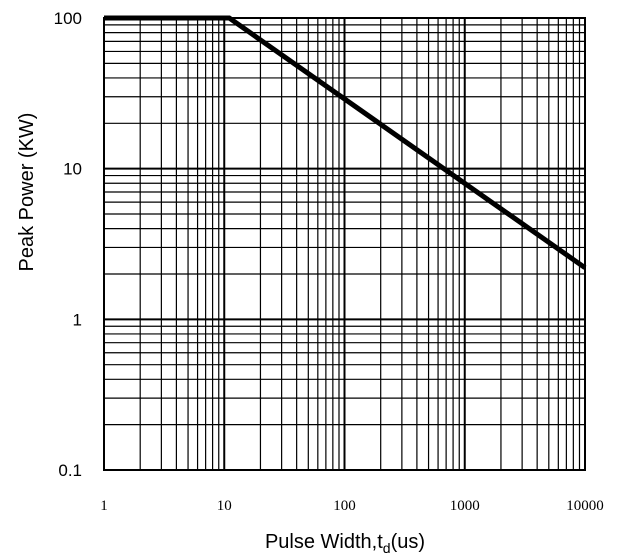  Describe the element at coordinates (408, 542) in the screenshot. I see `x-axis-title-suffix: (us)` at that location.